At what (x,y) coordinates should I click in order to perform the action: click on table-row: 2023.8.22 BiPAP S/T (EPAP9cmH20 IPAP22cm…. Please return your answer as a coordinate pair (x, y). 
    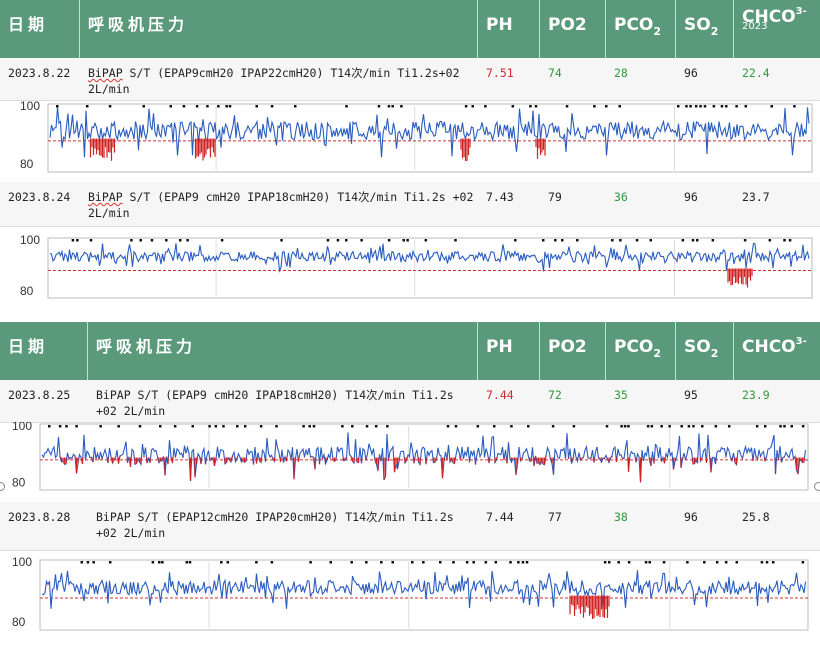
    Looking at the image, I should click on (410, 79).